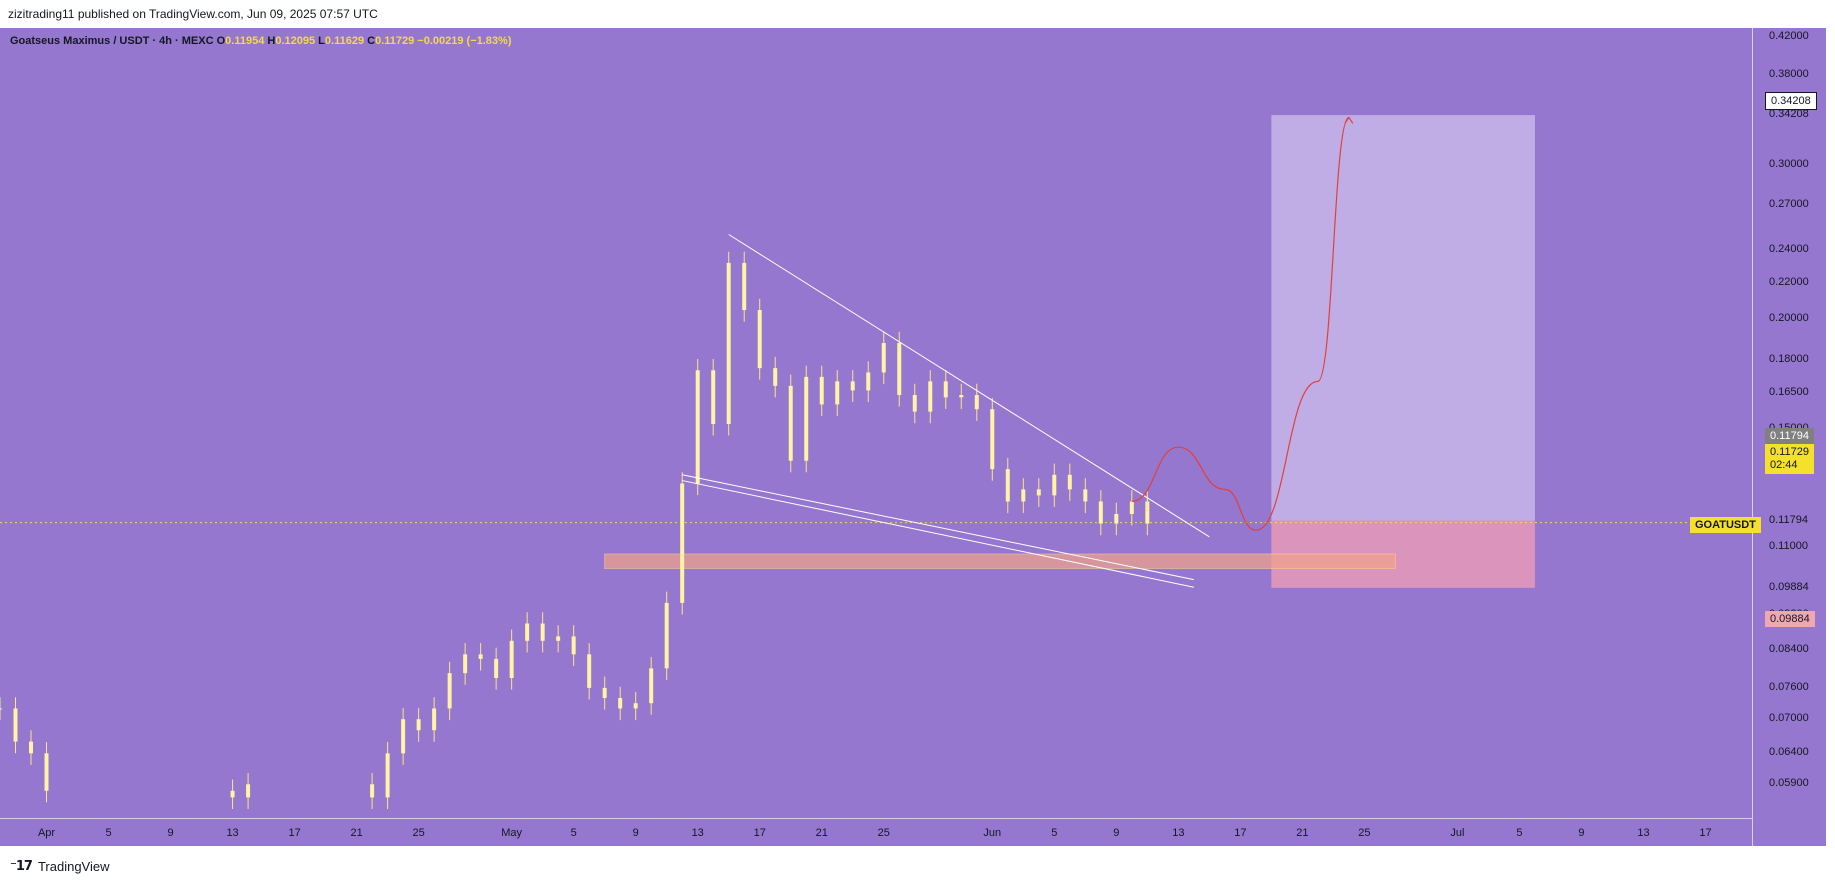  What do you see at coordinates (1789, 249) in the screenshot?
I see `price-tick-label: 0.24000` at bounding box center [1789, 249].